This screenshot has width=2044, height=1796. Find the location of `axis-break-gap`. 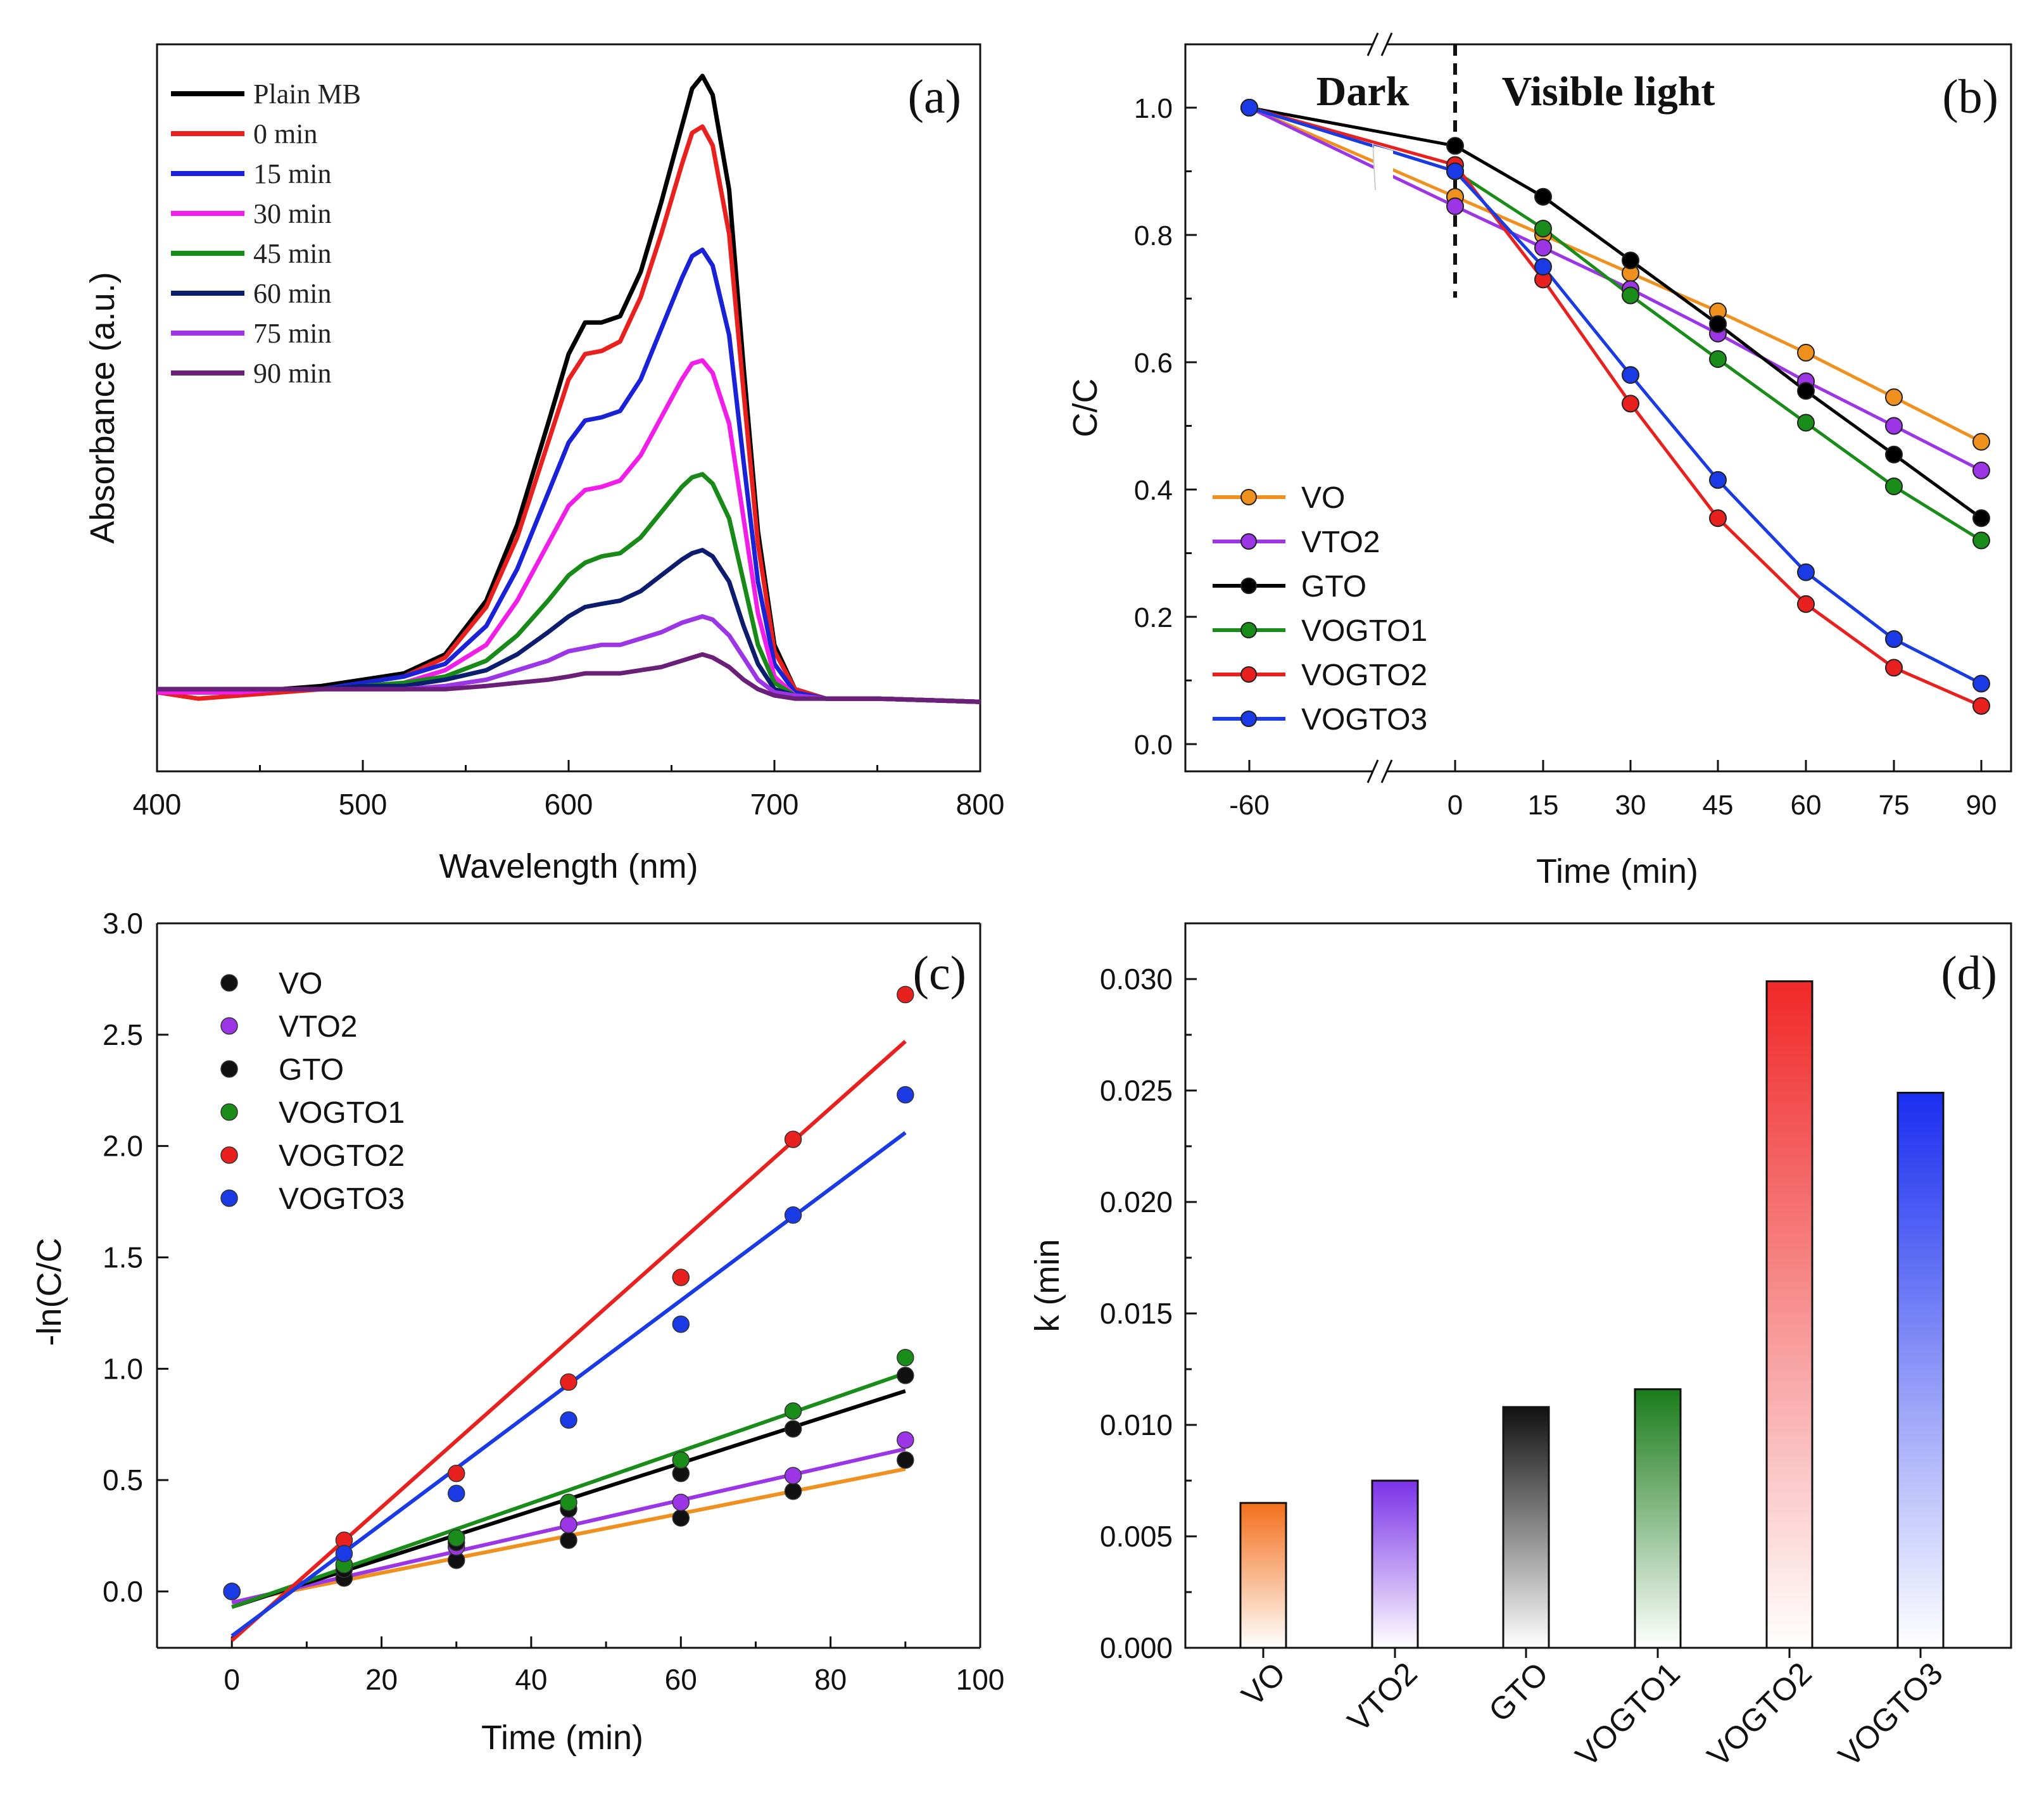

axis-break-gap is located at coordinates (1380, 44).